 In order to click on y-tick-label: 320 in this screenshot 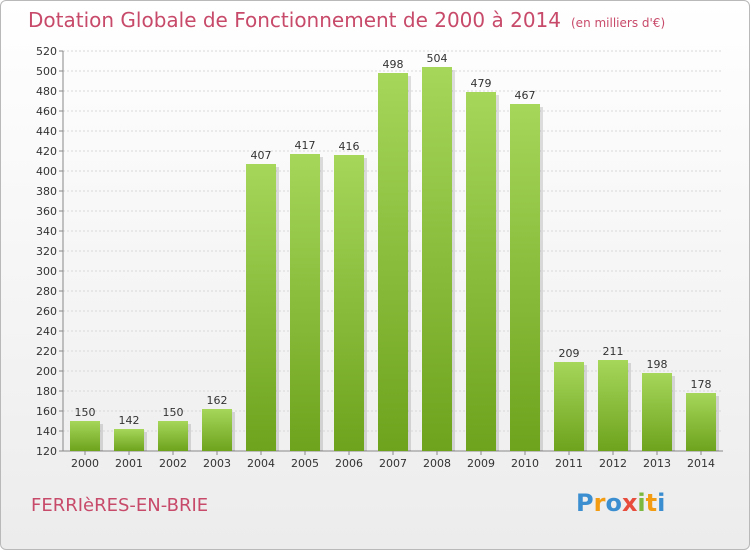, I will do `click(46, 251)`.